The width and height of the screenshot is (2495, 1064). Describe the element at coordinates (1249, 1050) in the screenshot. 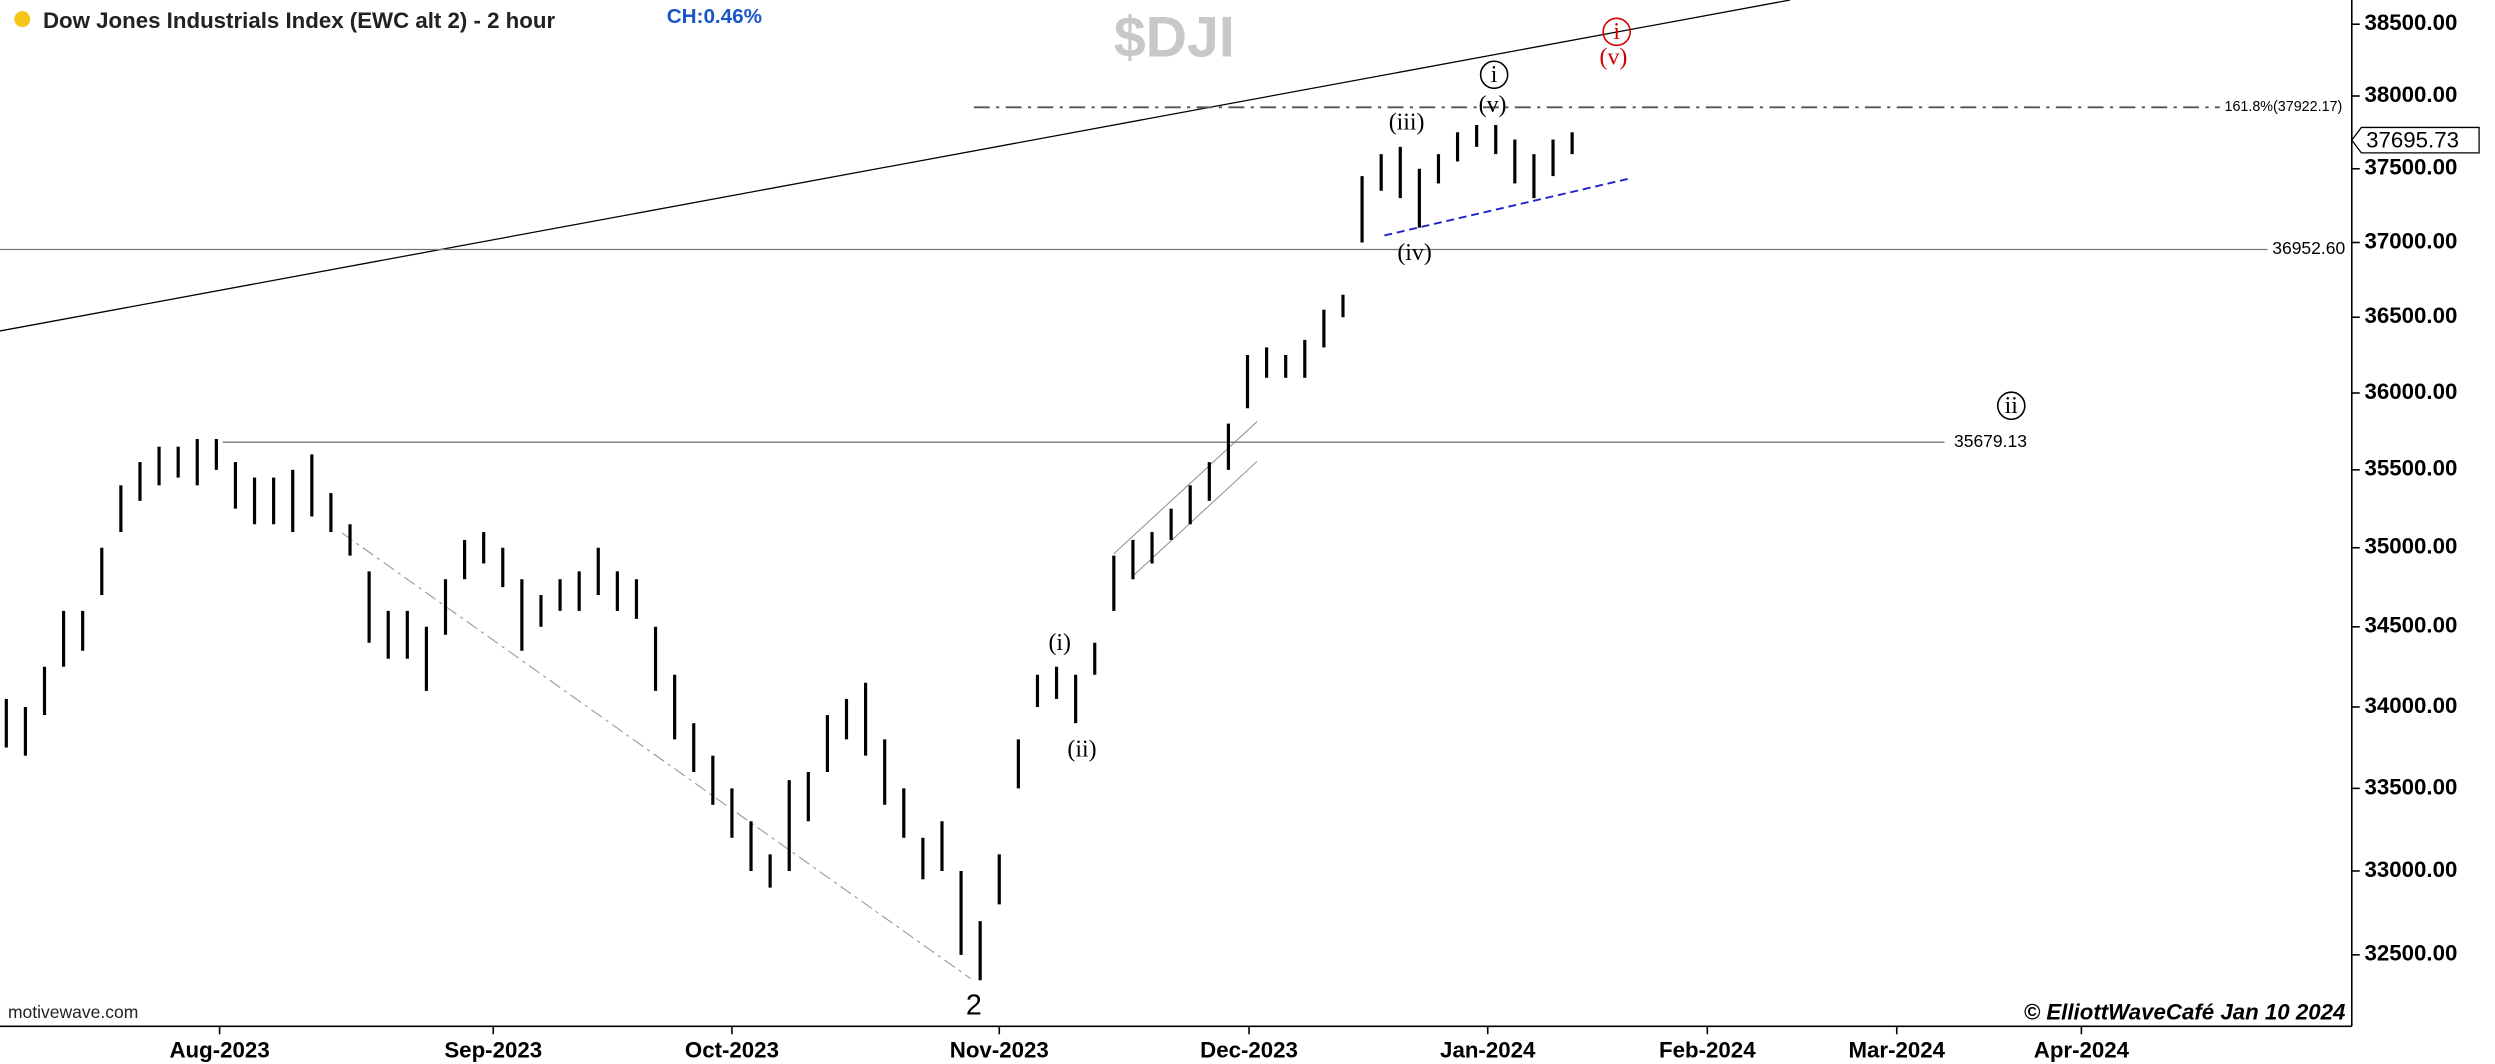

I see `x-tick-label: Dec-2023` at that location.